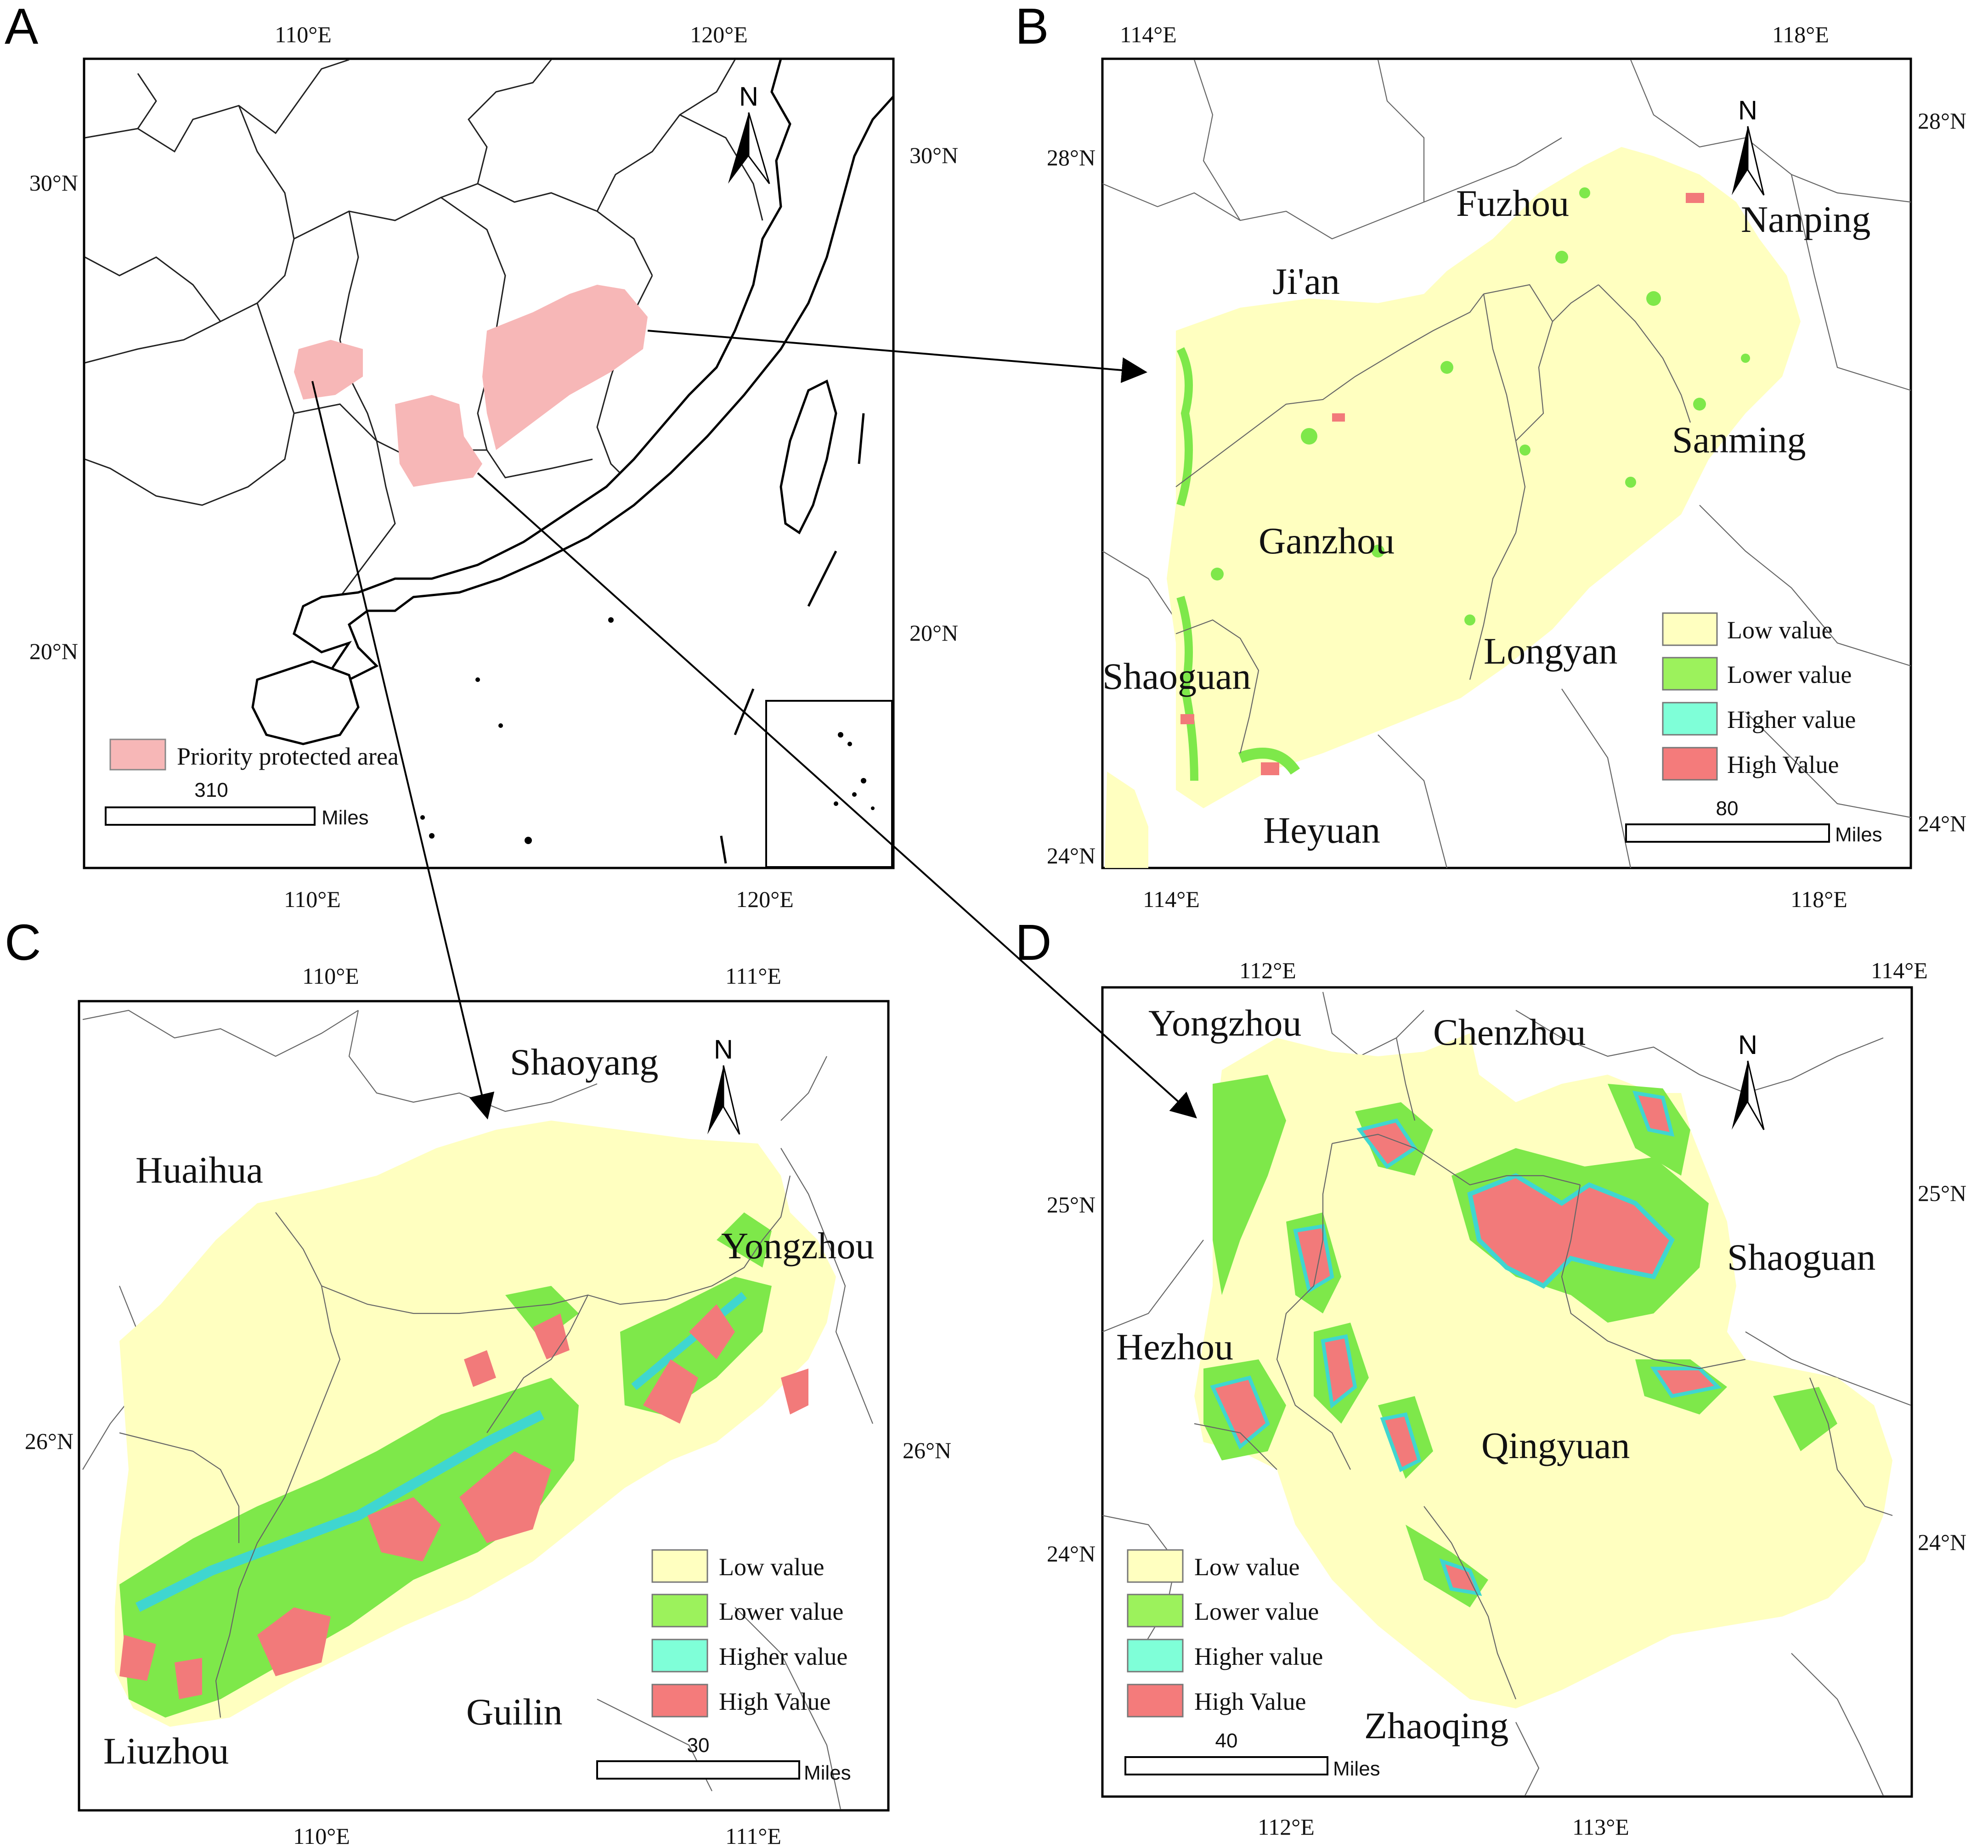 The width and height of the screenshot is (1988, 1848). What do you see at coordinates (933, 155) in the screenshot?
I see `a-tick-right-1: 30°N` at bounding box center [933, 155].